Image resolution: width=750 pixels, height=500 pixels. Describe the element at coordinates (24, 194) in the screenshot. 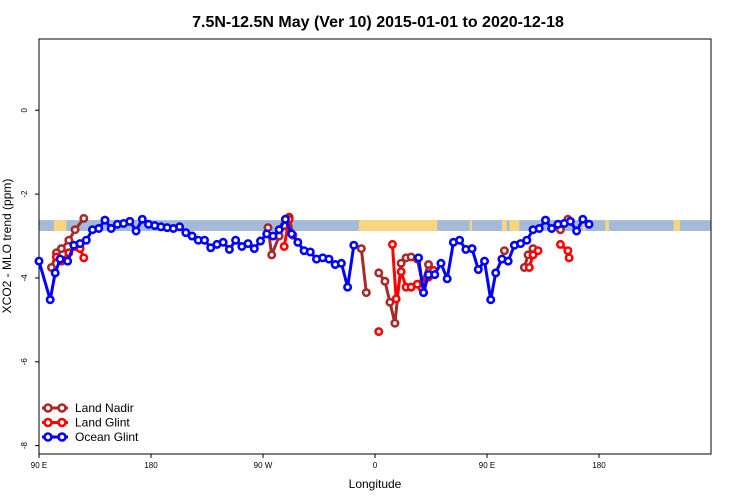

I see `y-tick-label: -2` at that location.